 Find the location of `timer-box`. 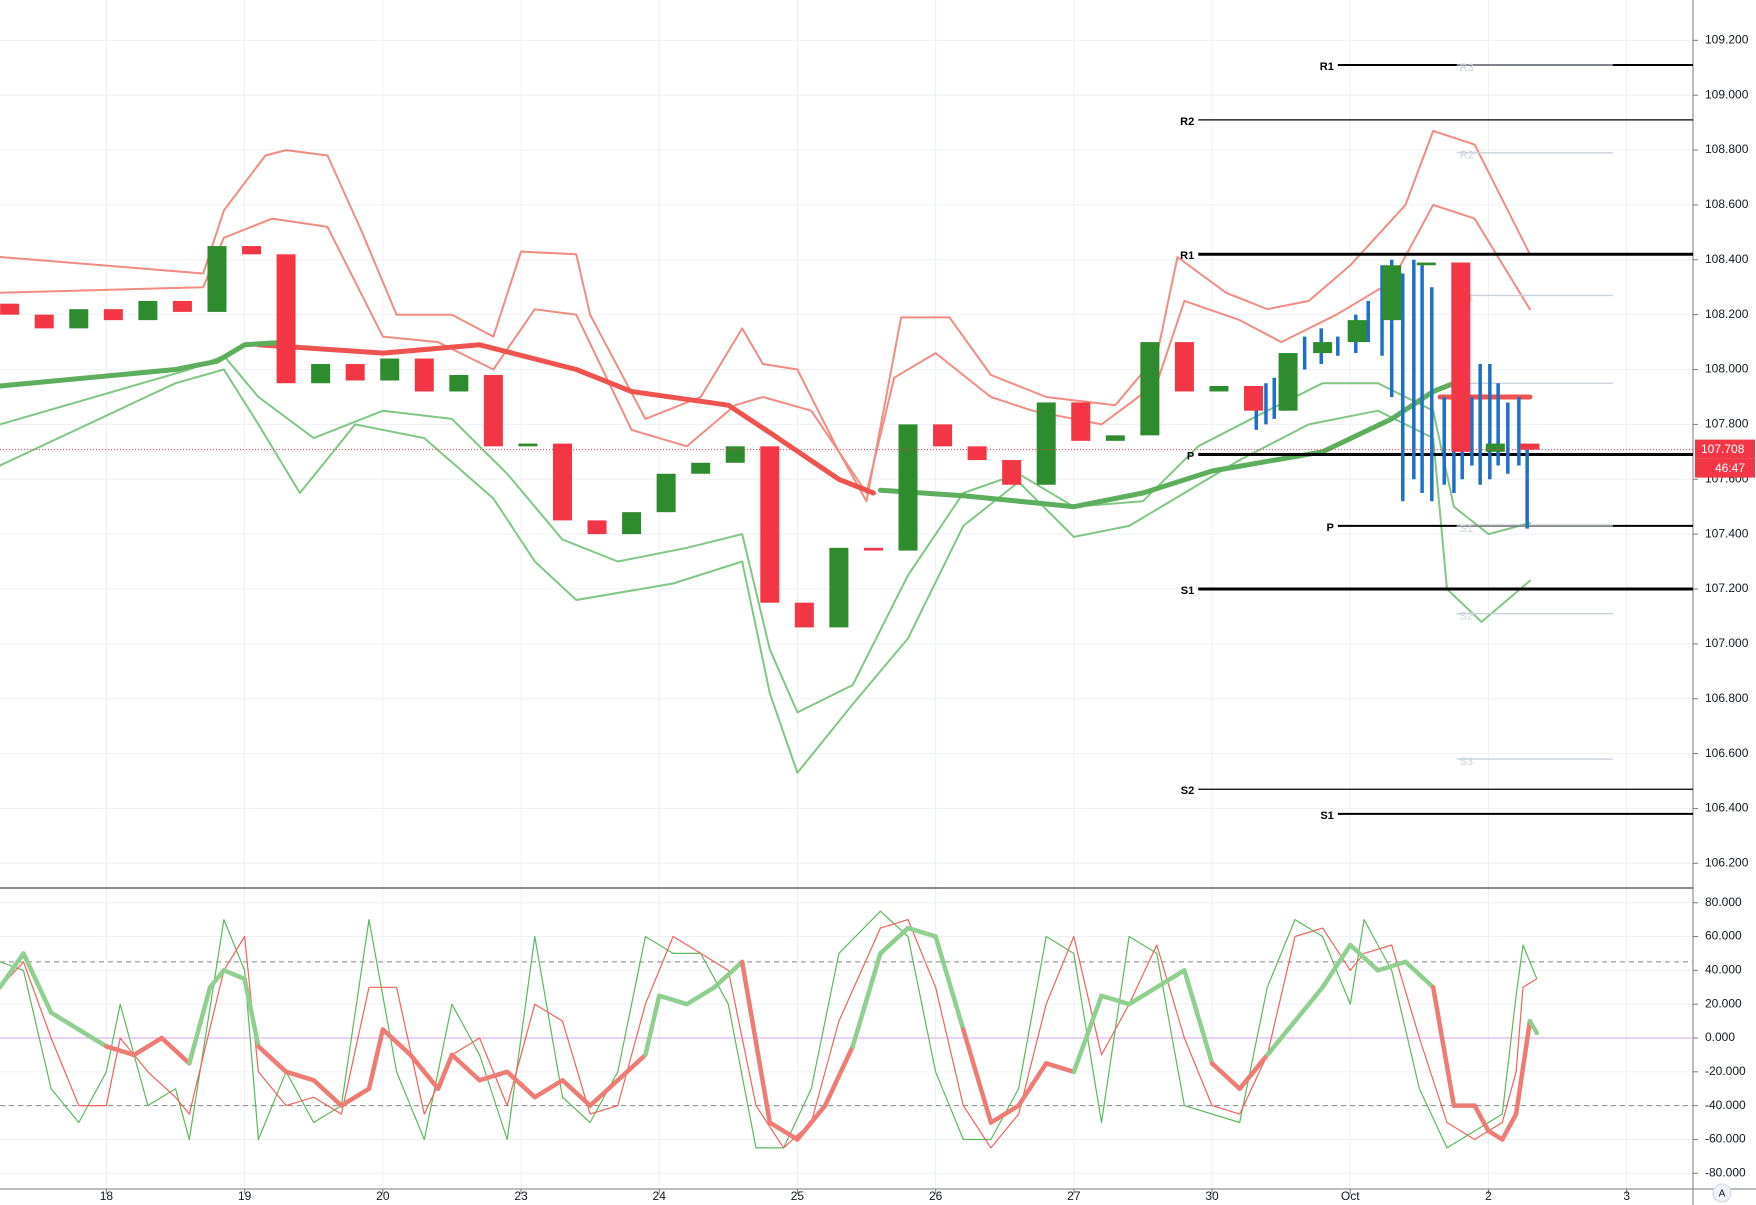

timer-box is located at coordinates (1725, 468).